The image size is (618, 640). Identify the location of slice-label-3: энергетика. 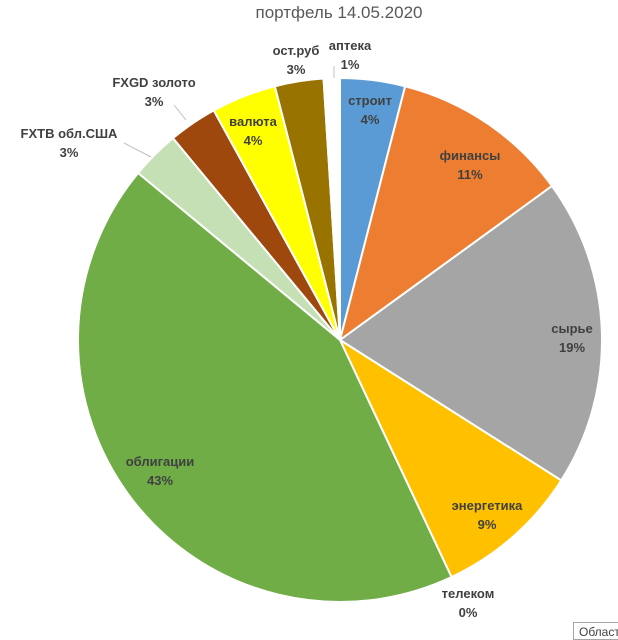
(488, 505).